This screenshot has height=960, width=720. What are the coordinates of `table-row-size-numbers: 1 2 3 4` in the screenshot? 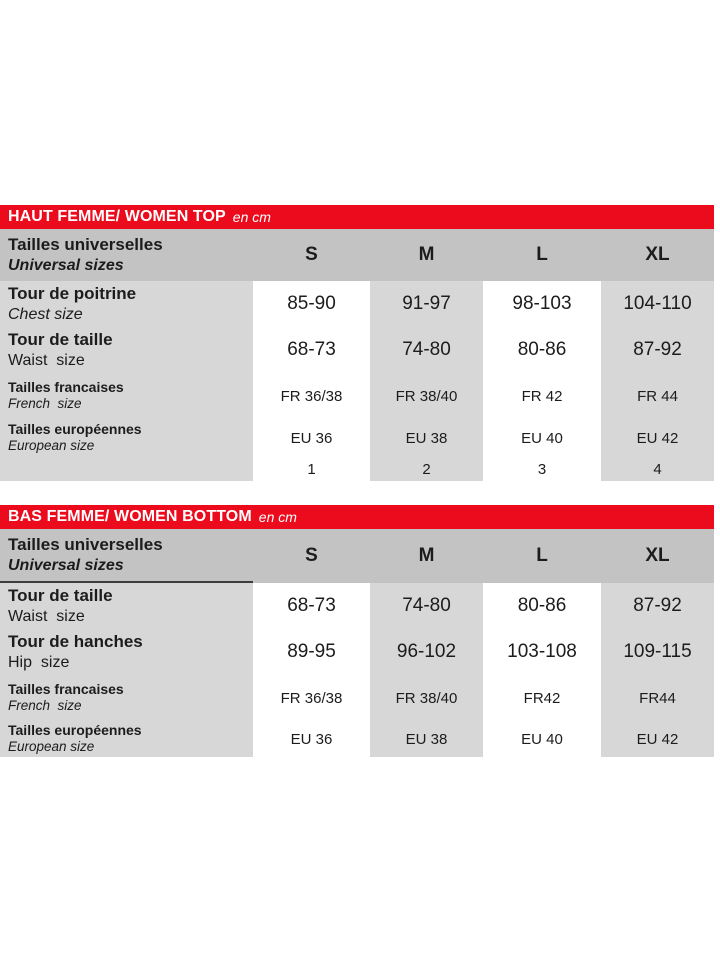 It's located at (357, 469).